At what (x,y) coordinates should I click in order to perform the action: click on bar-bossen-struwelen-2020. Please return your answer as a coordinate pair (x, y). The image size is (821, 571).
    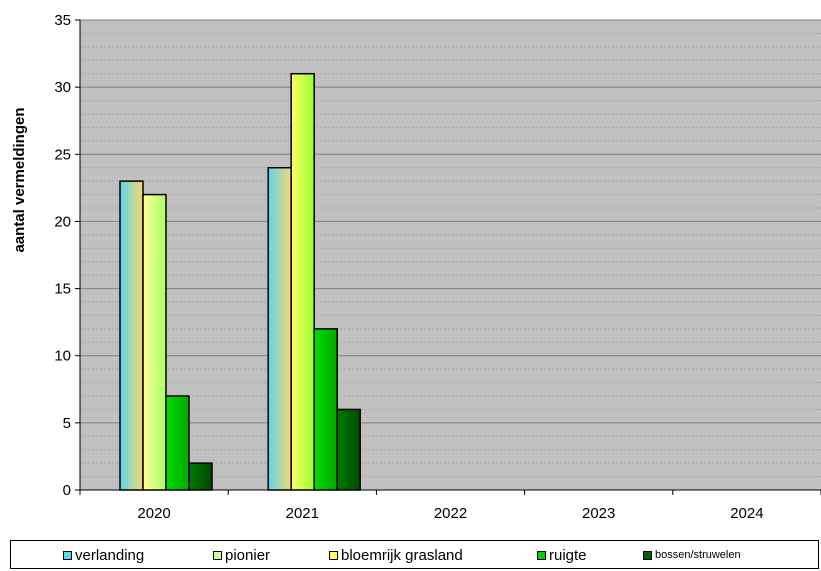
    Looking at the image, I should click on (200, 476).